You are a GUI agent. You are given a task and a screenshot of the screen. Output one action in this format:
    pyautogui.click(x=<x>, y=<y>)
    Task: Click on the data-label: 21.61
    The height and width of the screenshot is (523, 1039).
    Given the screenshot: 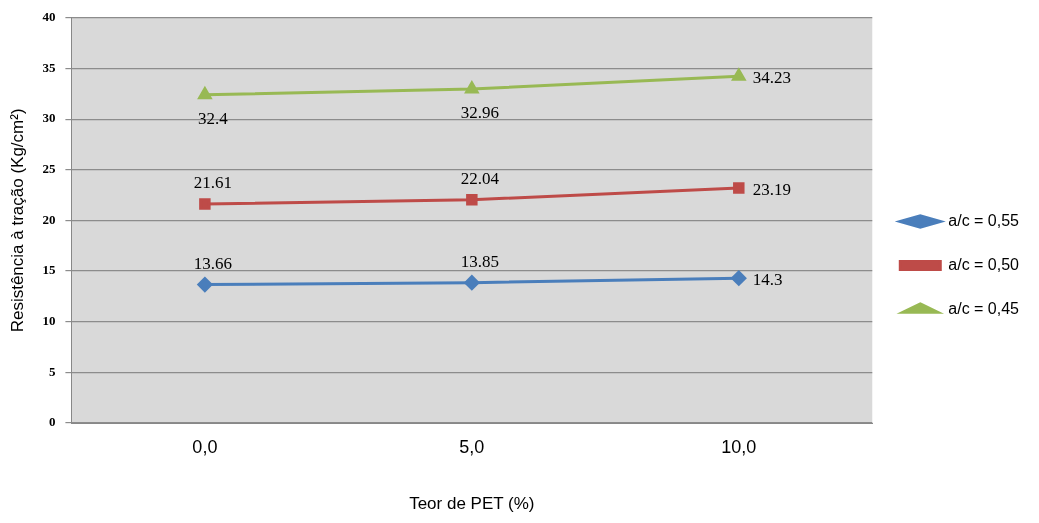 What is the action you would take?
    pyautogui.click(x=213, y=183)
    